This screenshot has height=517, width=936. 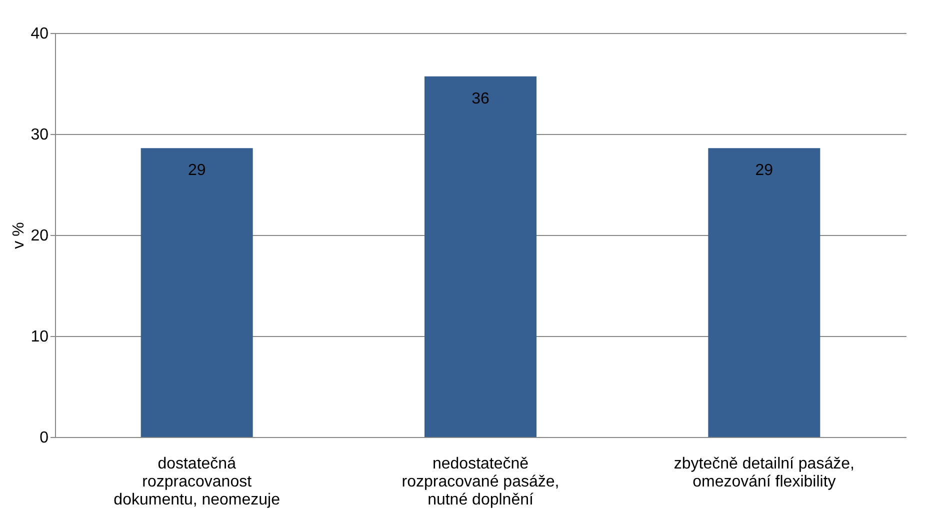 What do you see at coordinates (39, 34) in the screenshot?
I see `y-tick-label: 40` at bounding box center [39, 34].